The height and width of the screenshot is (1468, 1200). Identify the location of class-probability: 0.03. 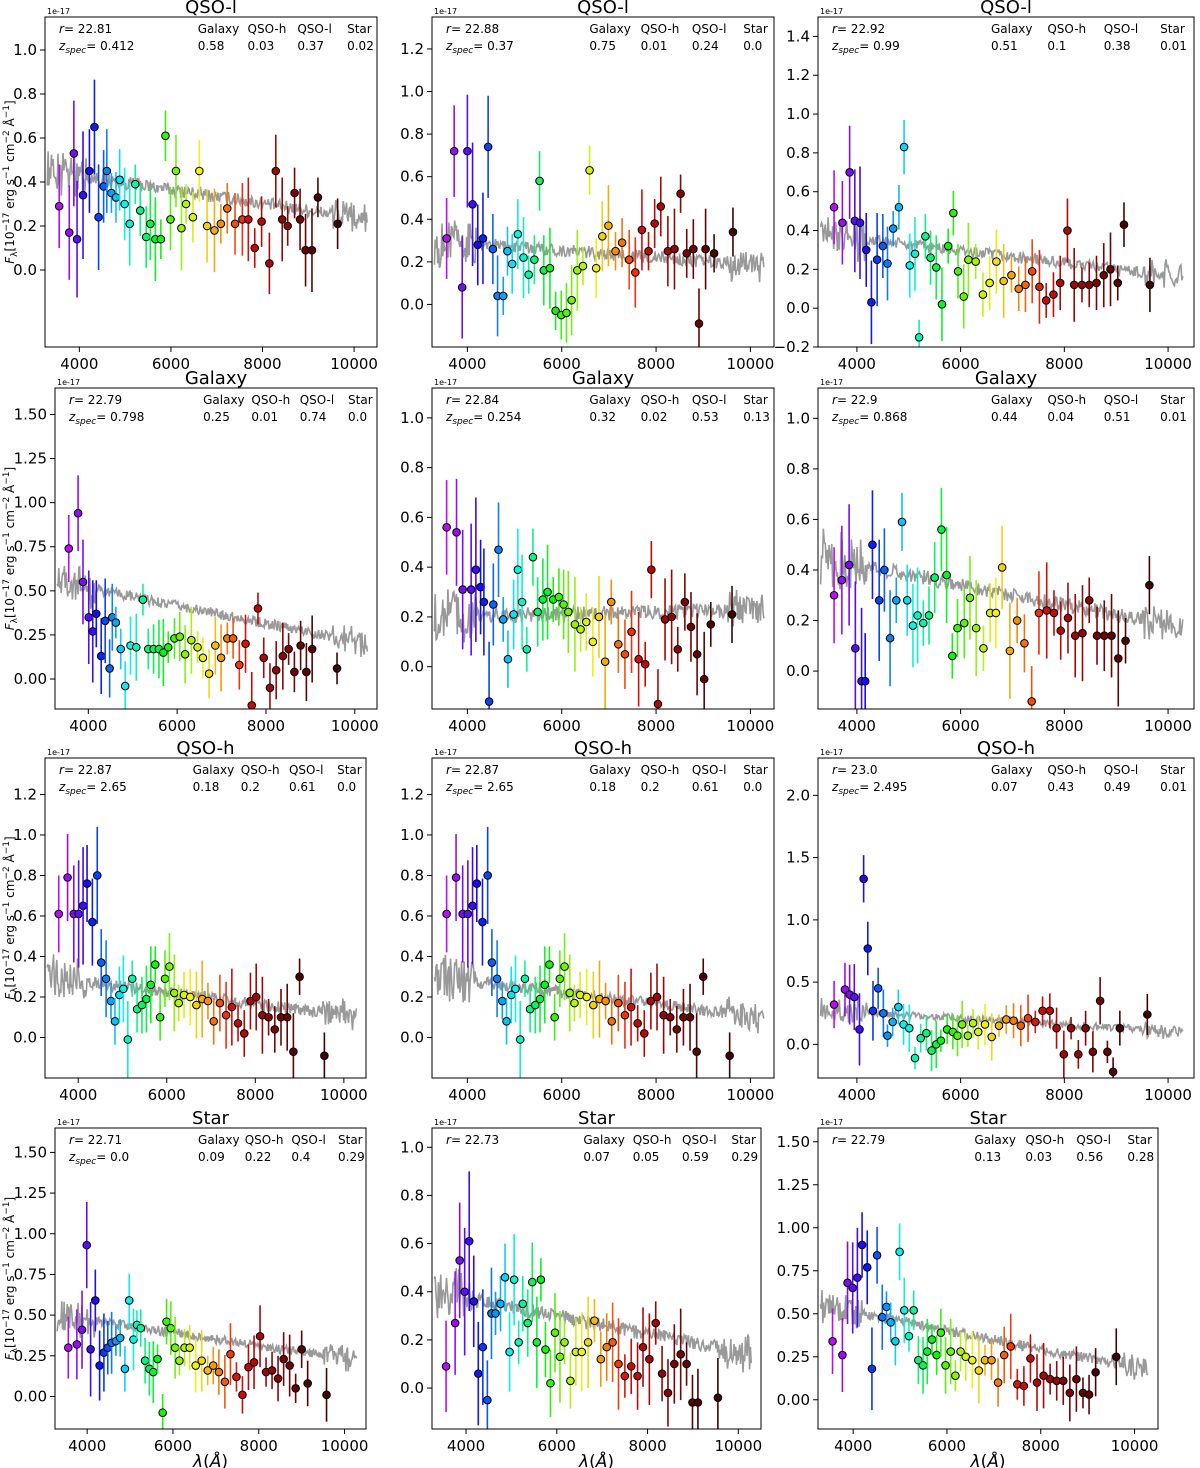
(261, 46).